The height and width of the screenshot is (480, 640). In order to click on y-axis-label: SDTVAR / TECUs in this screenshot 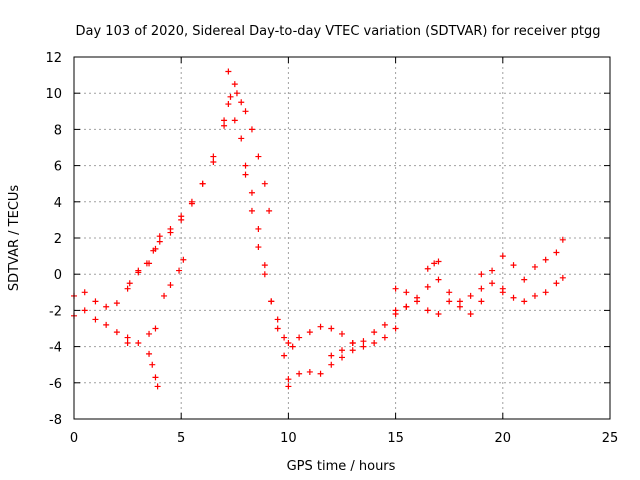, I will do `click(14, 238)`.